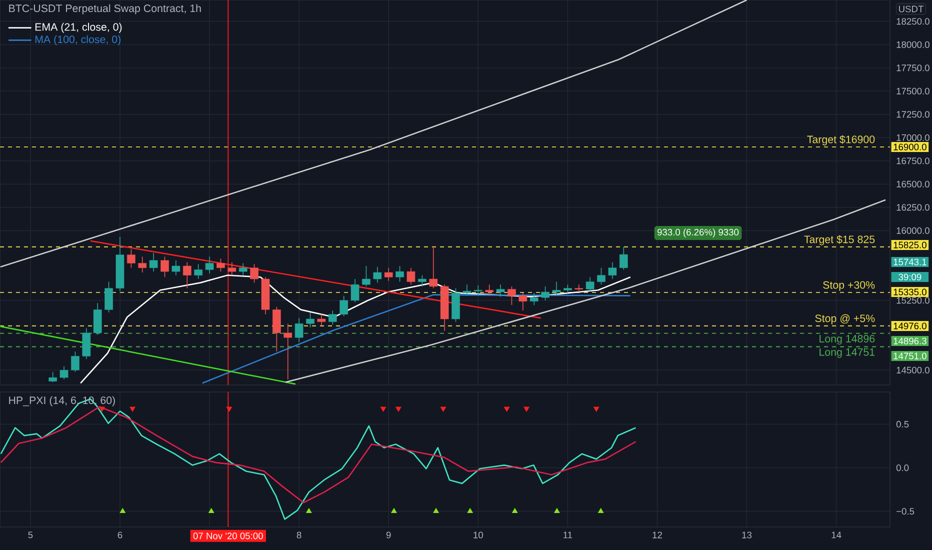 This screenshot has width=932, height=550. I want to click on y-tick-label: 17500.0, so click(913, 91).